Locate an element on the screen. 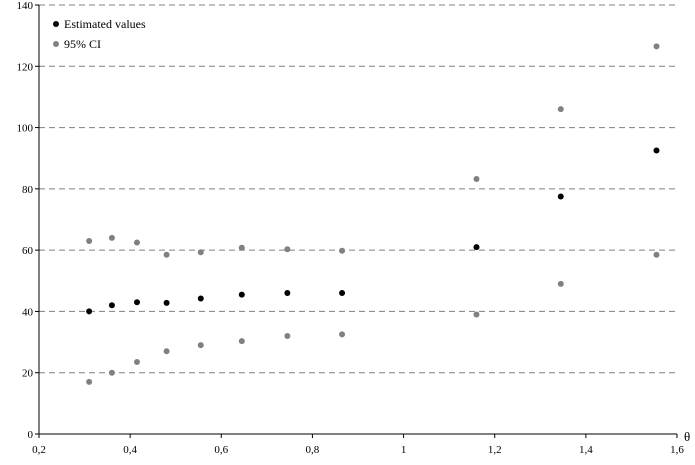 The width and height of the screenshot is (695, 465). x-tick-label-3: 0,8 is located at coordinates (313, 450).